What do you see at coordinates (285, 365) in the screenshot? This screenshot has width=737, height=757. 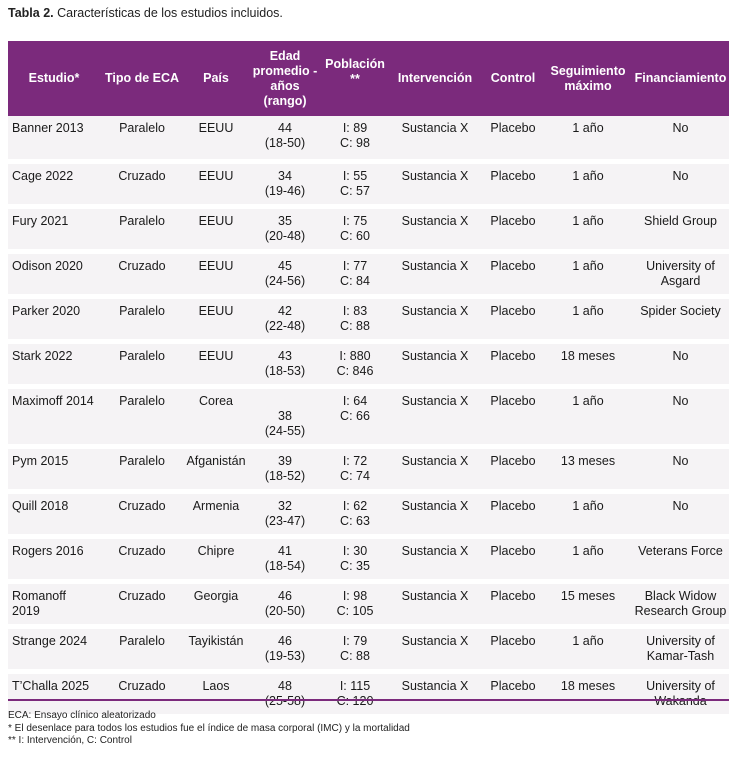 I see `cell-edad: 43 (18-53)` at bounding box center [285, 365].